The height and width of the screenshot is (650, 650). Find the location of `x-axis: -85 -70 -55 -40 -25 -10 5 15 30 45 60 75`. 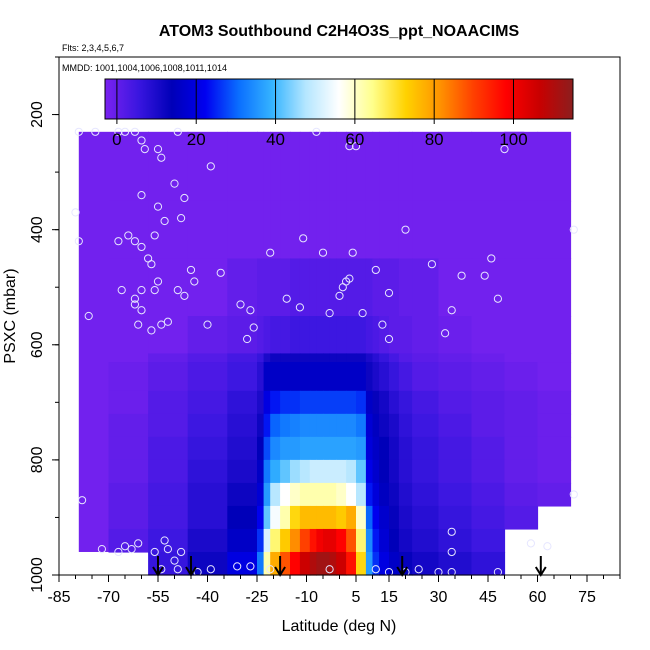

x-axis: -85 -70 -55 -40 -25 -10 5 15 30 45 60 75 is located at coordinates (334, 590).